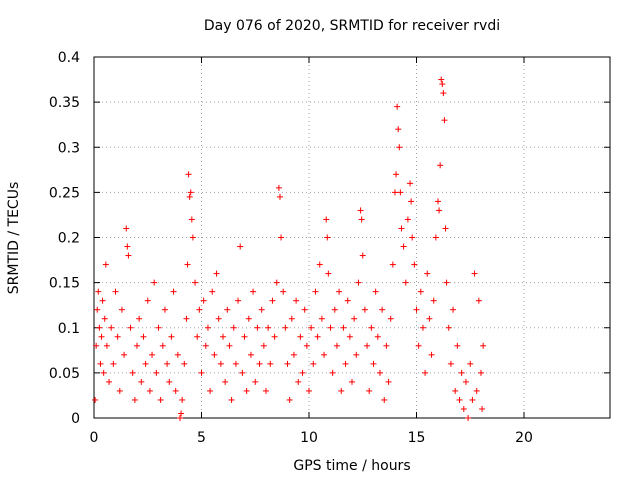  Describe the element at coordinates (201, 438) in the screenshot. I see `x-tick-label: 5` at that location.